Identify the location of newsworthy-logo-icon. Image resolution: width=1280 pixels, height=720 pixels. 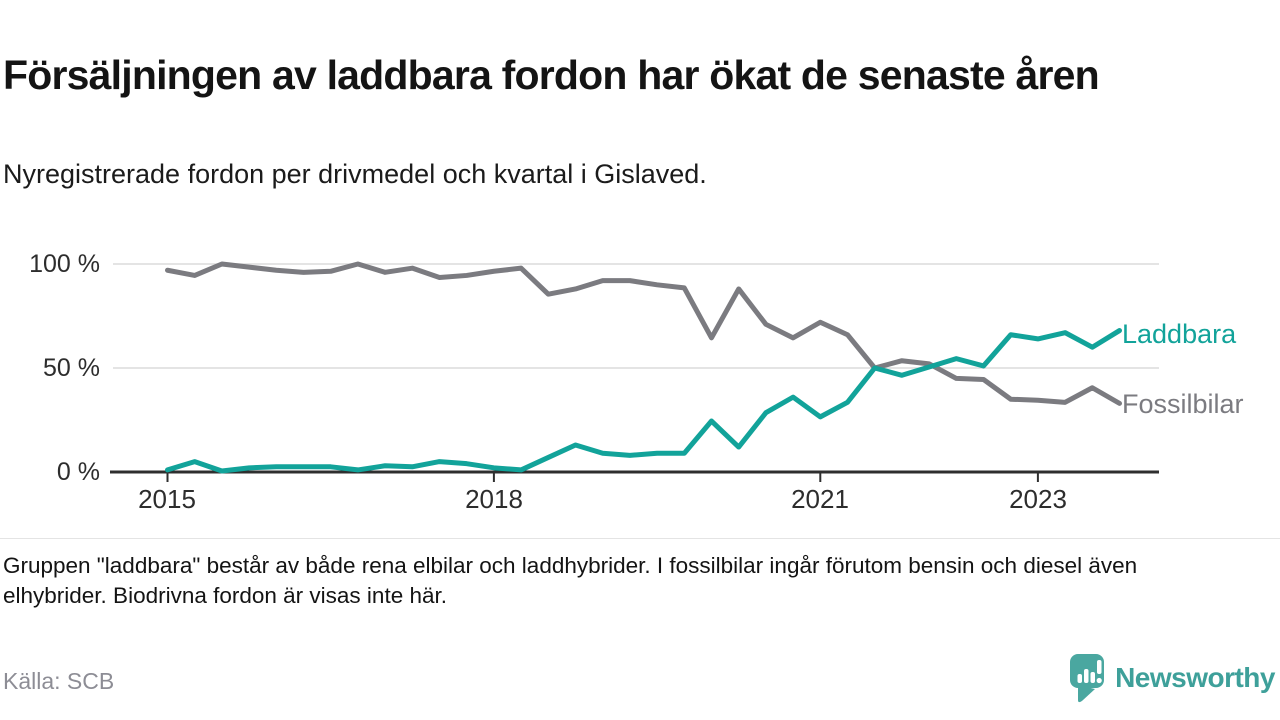
(1087, 678).